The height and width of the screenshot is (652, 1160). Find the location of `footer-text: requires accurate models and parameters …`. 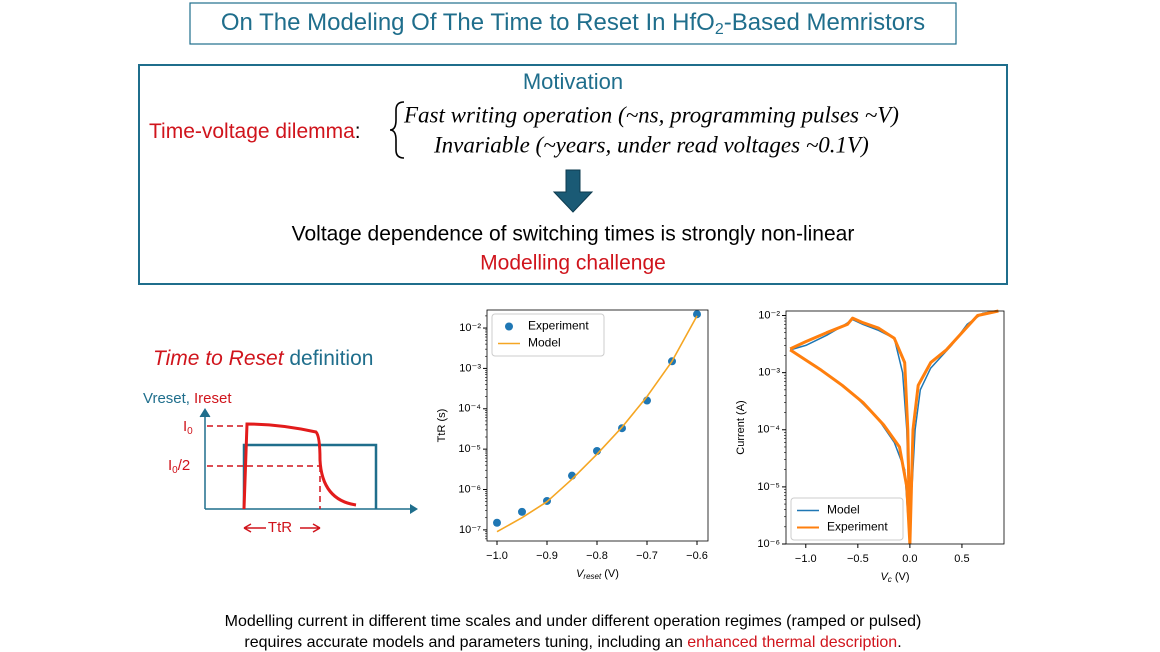

footer-text: requires accurate models and parameters … is located at coordinates (465, 642).